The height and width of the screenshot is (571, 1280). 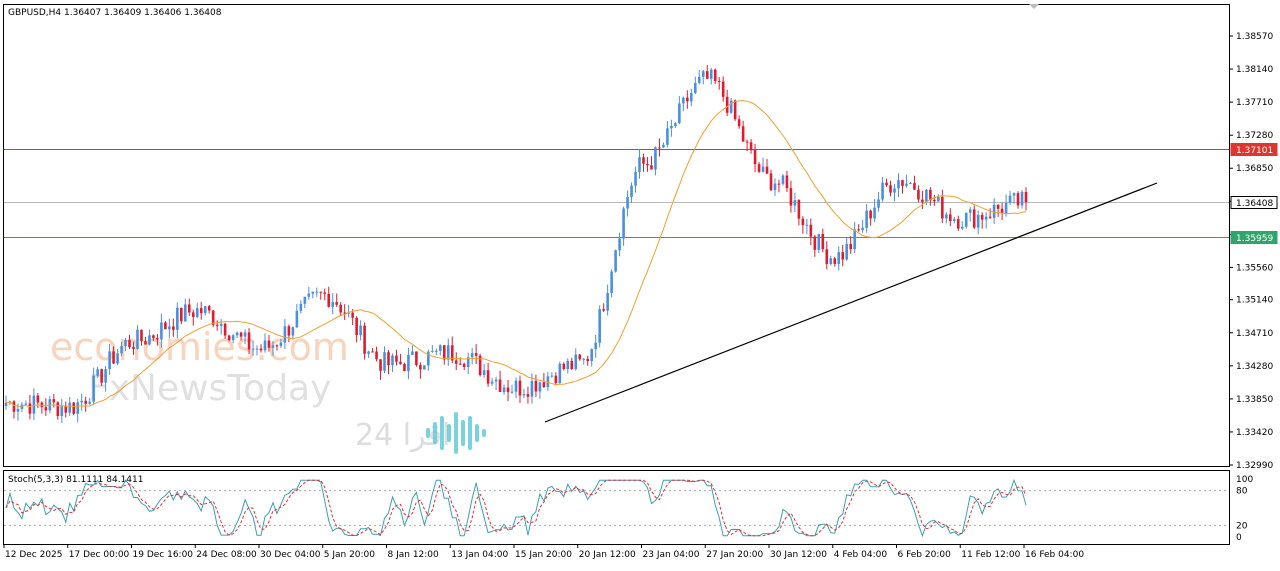 I want to click on scroll-marker-icon, so click(x=1034, y=6).